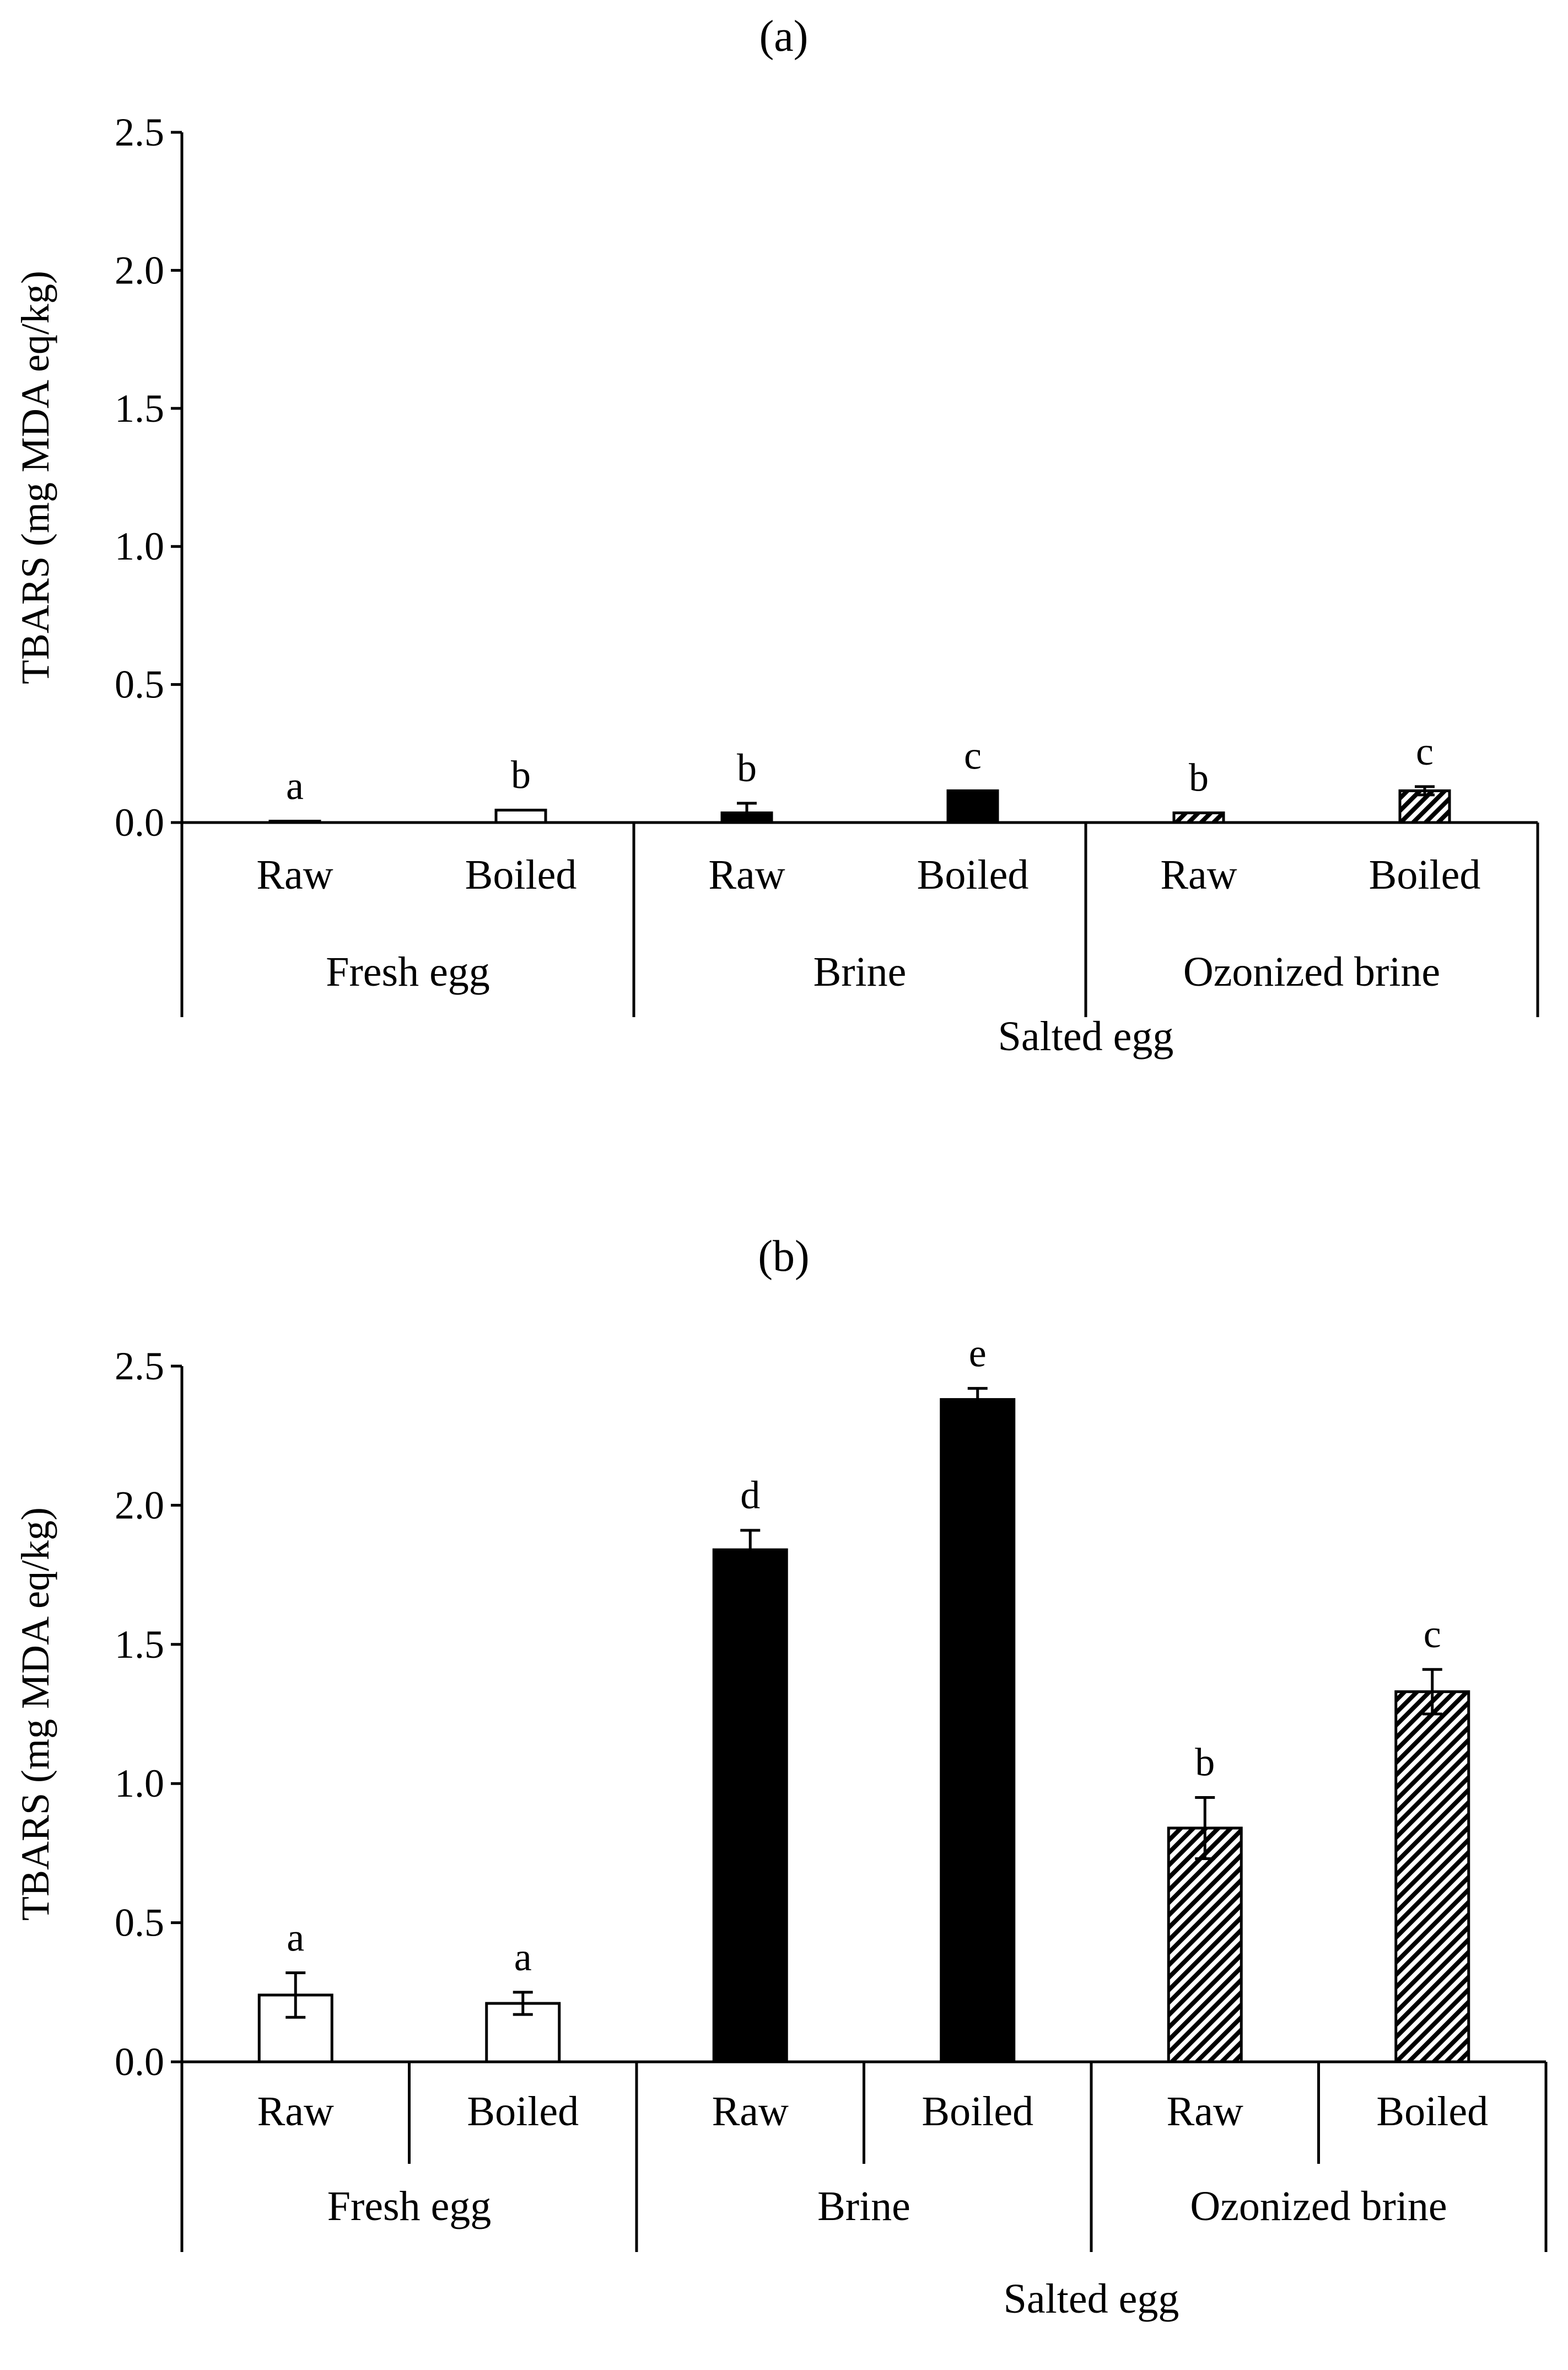 This screenshot has width=1568, height=2370. I want to click on significance-letter: e, so click(978, 1353).